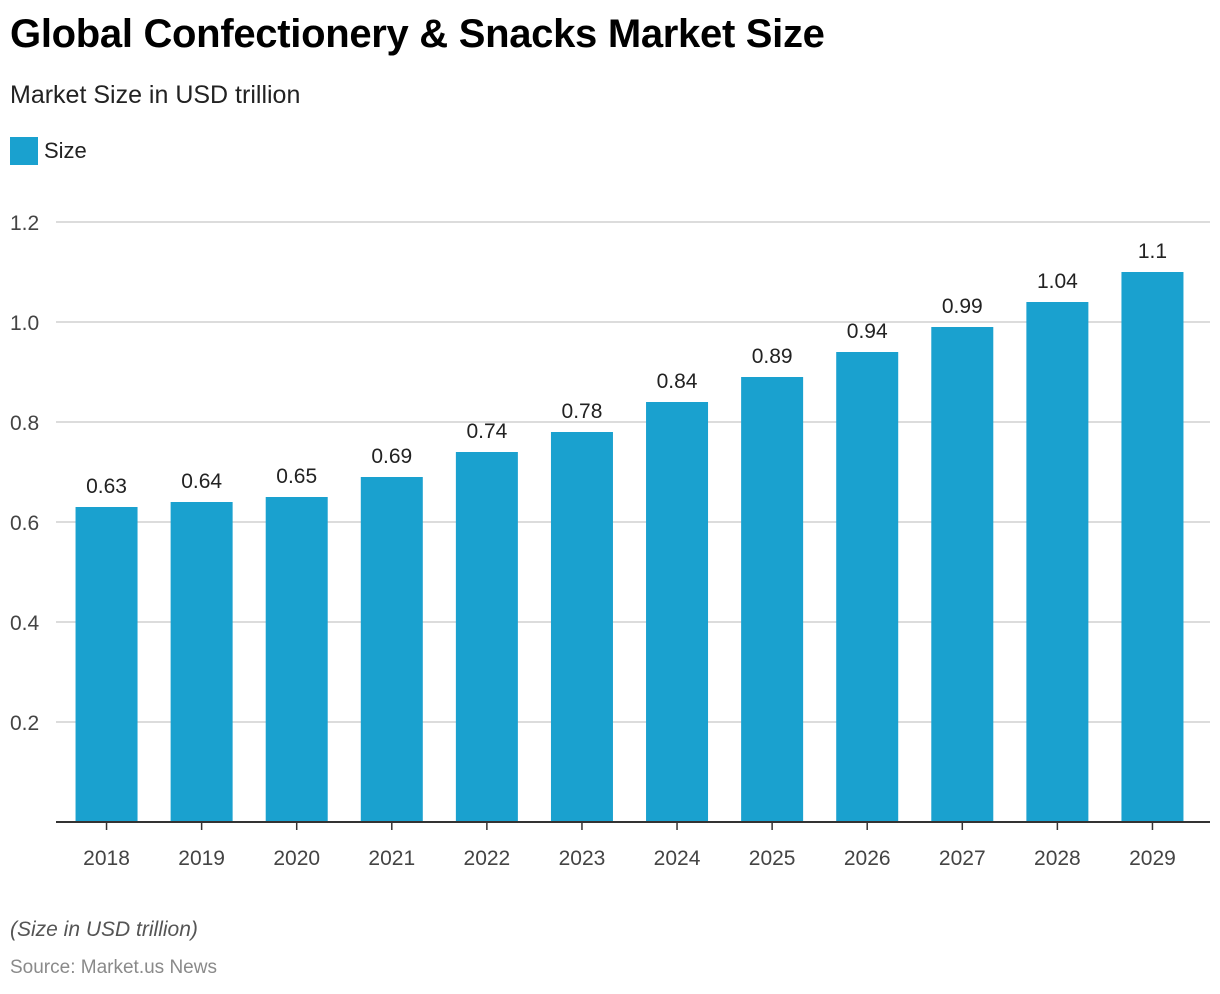  Describe the element at coordinates (1152, 858) in the screenshot. I see `x-tick-label: 2029` at that location.